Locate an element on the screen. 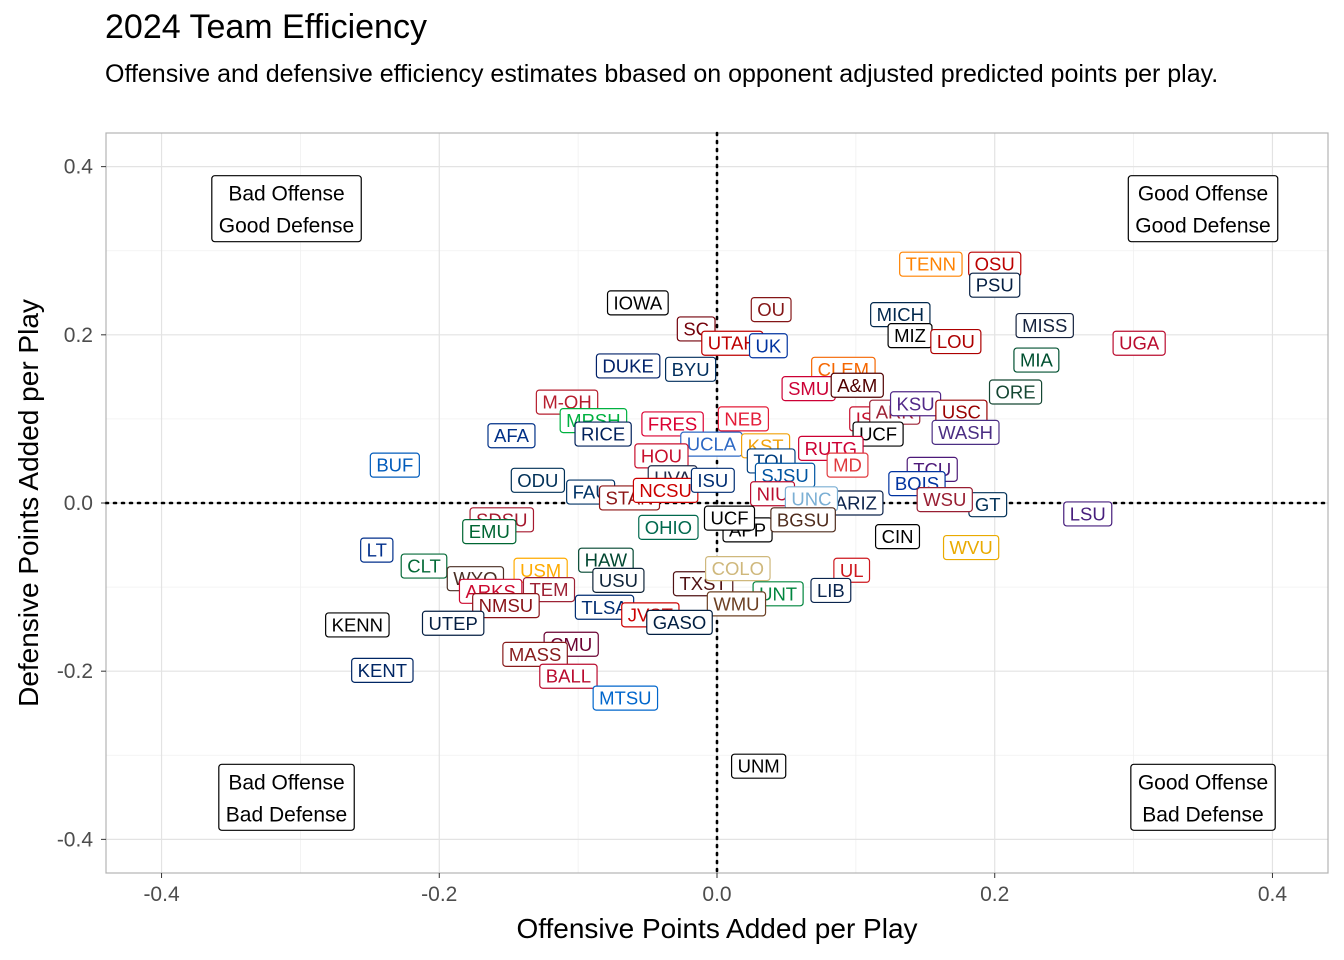  team-label-osu: OSU is located at coordinates (995, 264).